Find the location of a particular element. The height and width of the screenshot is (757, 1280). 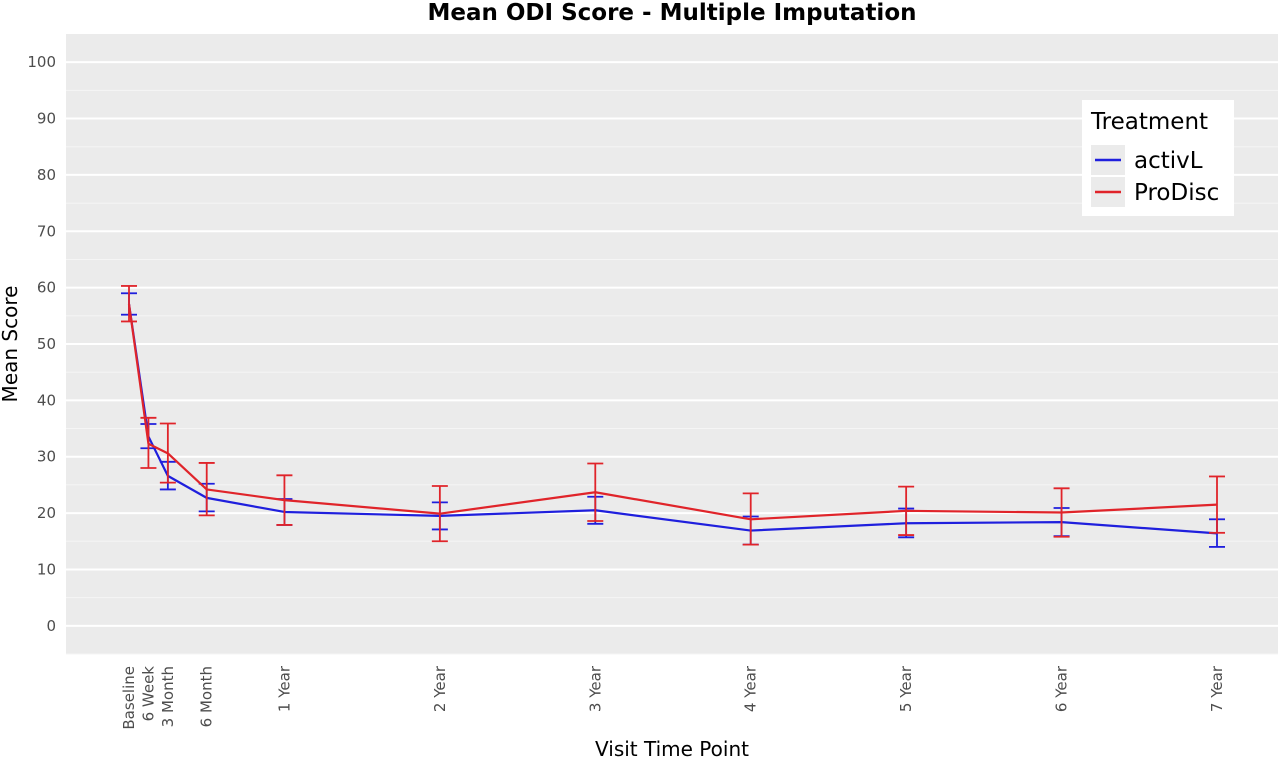

x-tick-label-6-month: 6 Month is located at coordinates (207, 696).